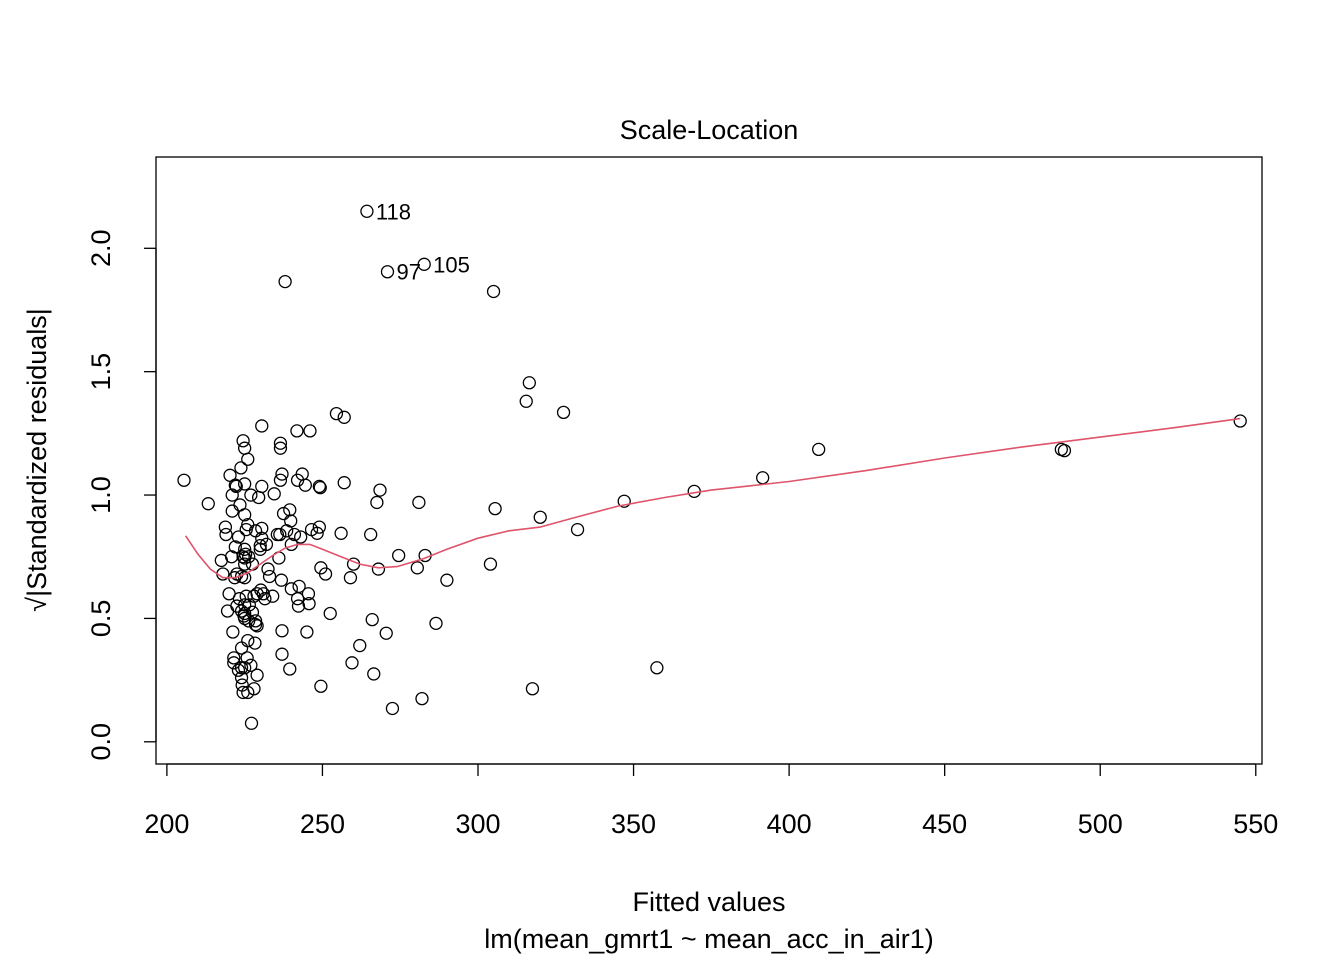  I want to click on x-tick-label: 250, so click(322, 824).